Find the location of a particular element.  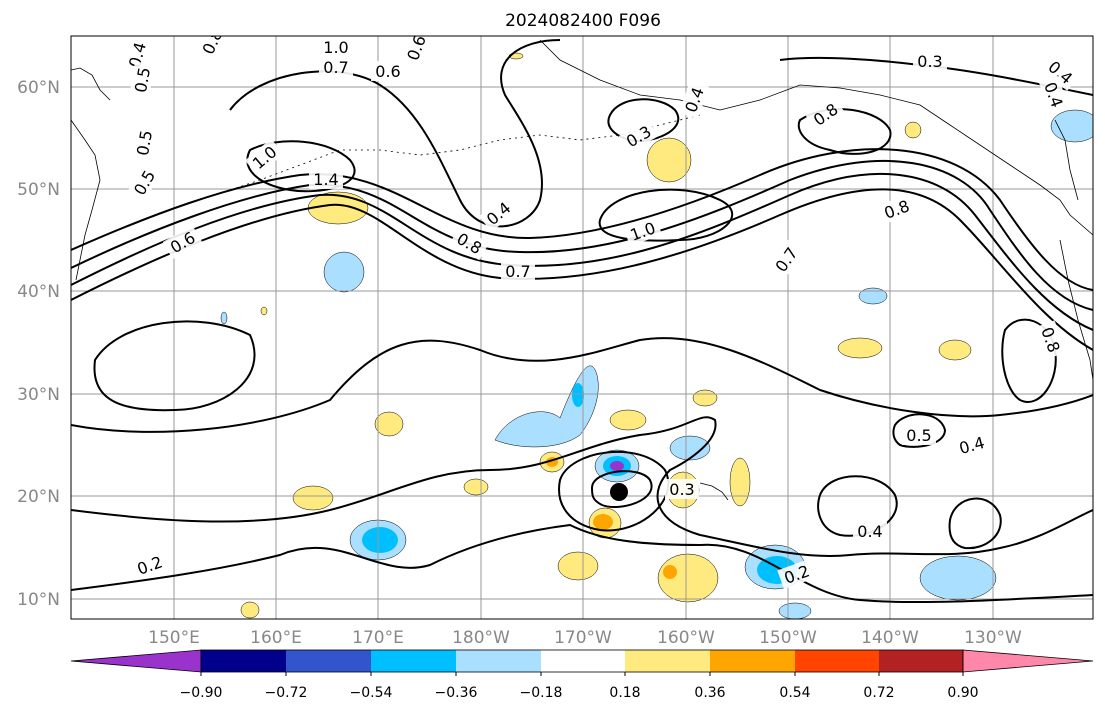

colorbar-tick-label: −0.36 is located at coordinates (456, 693).